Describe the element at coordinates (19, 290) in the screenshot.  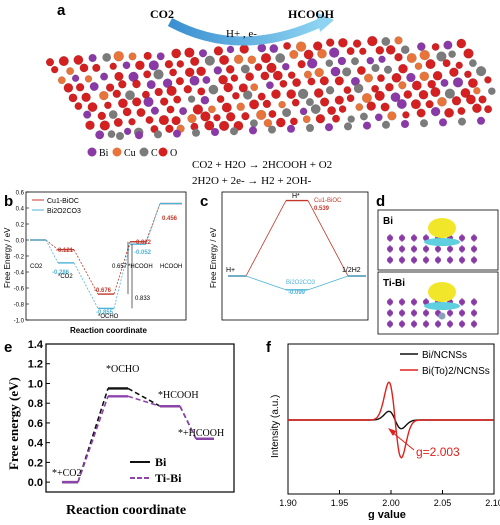
I see `y-tick-label: -0.6` at that location.